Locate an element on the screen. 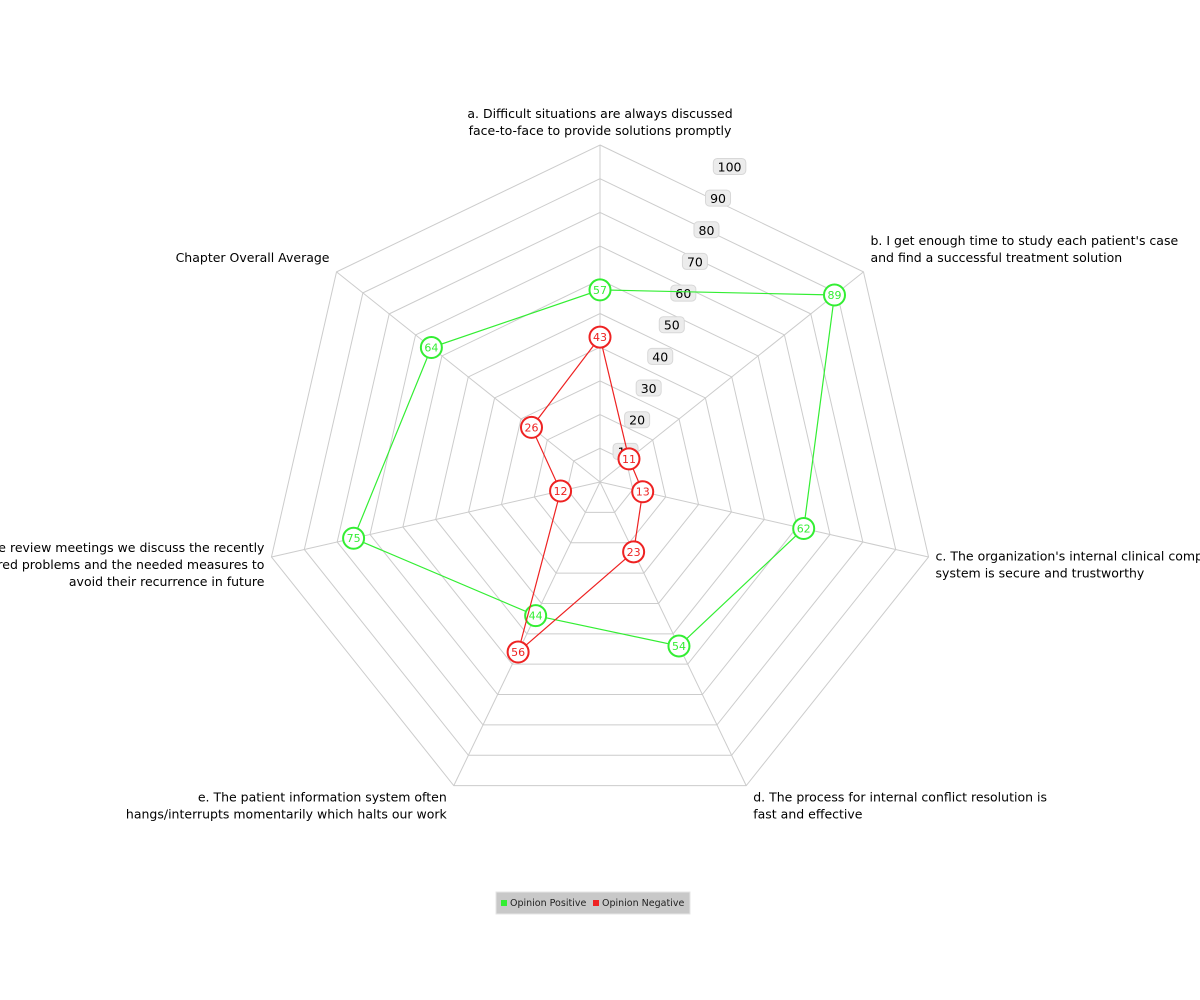 This screenshot has width=1200, height=1000. series-point: 43 is located at coordinates (600, 337).